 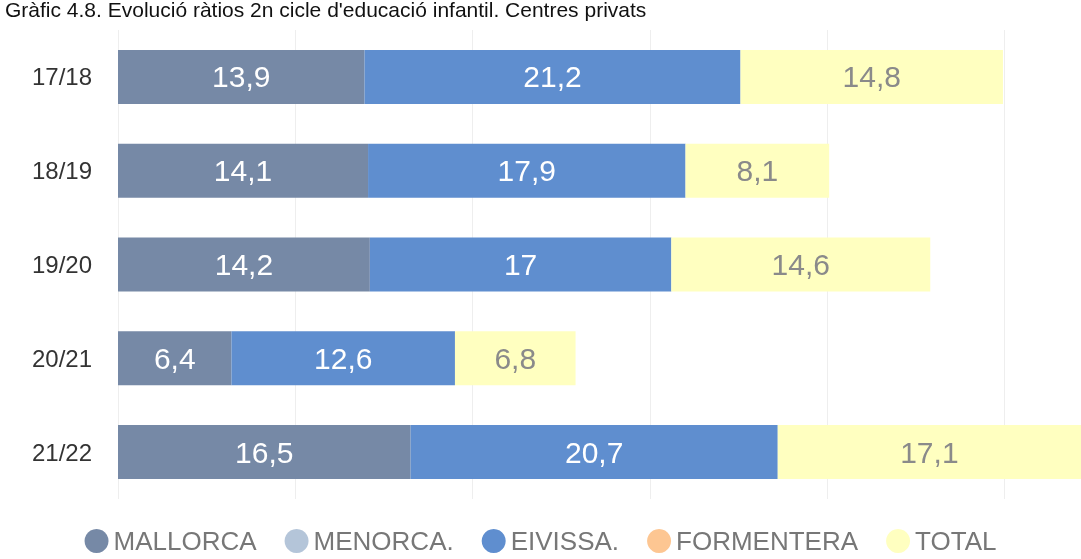 I want to click on data-label: 13,9, so click(x=241, y=77).